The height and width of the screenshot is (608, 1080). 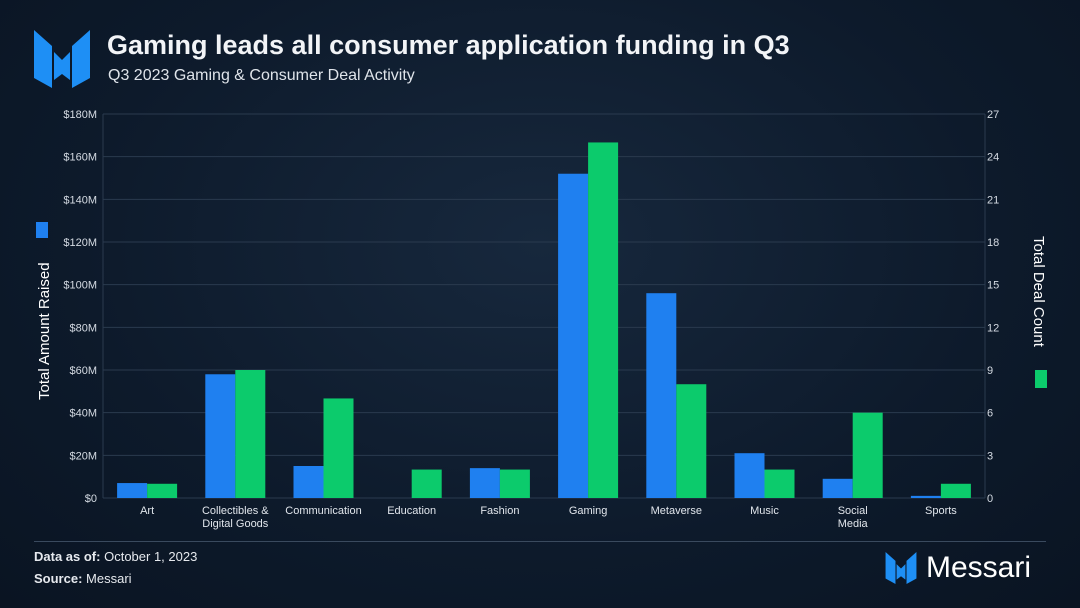 I want to click on left-tick-label: $120M, so click(x=80, y=243).